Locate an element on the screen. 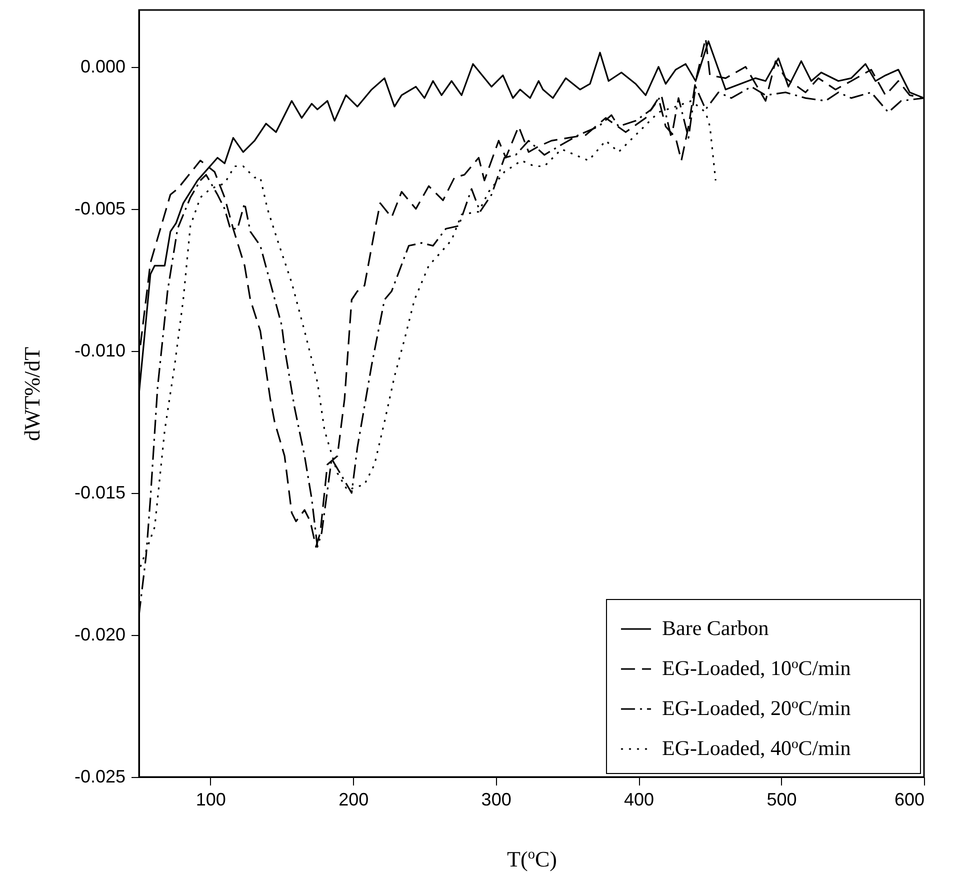 This screenshot has height=896, width=960. legend-label: Bare Carbon is located at coordinates (716, 628).